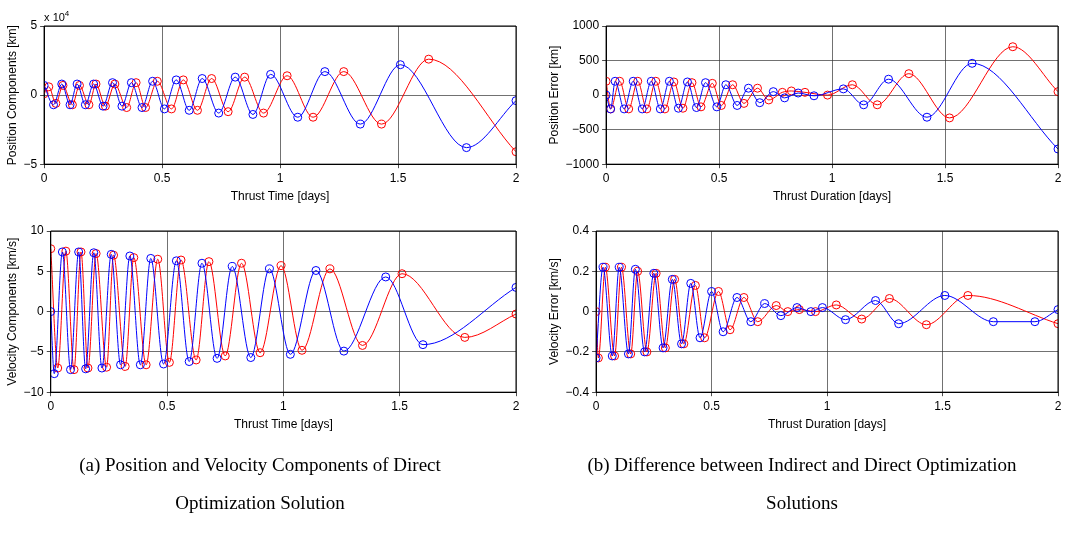  Describe the element at coordinates (582, 163) in the screenshot. I see `y-tick-label: −1000` at that location.